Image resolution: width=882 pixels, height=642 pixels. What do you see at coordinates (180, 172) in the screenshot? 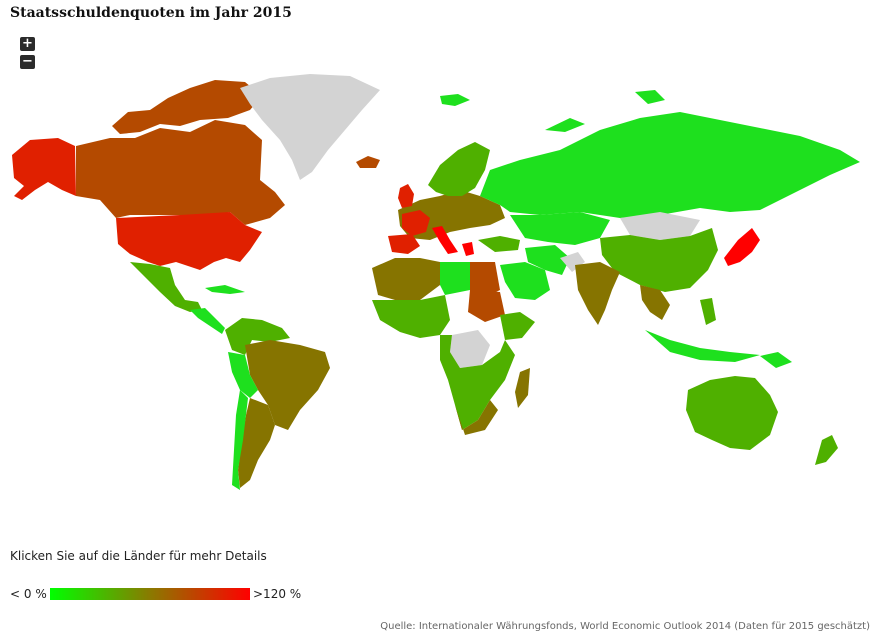
I see `country-canada` at bounding box center [180, 172].